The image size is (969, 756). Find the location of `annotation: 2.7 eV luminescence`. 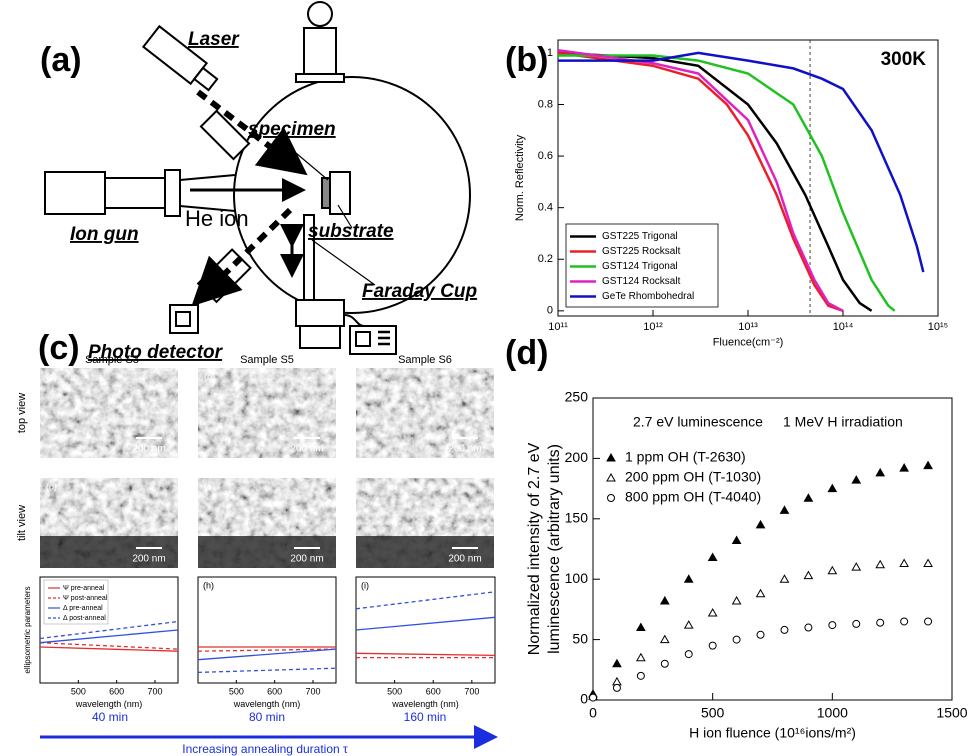

annotation: 2.7 eV luminescence is located at coordinates (698, 422).